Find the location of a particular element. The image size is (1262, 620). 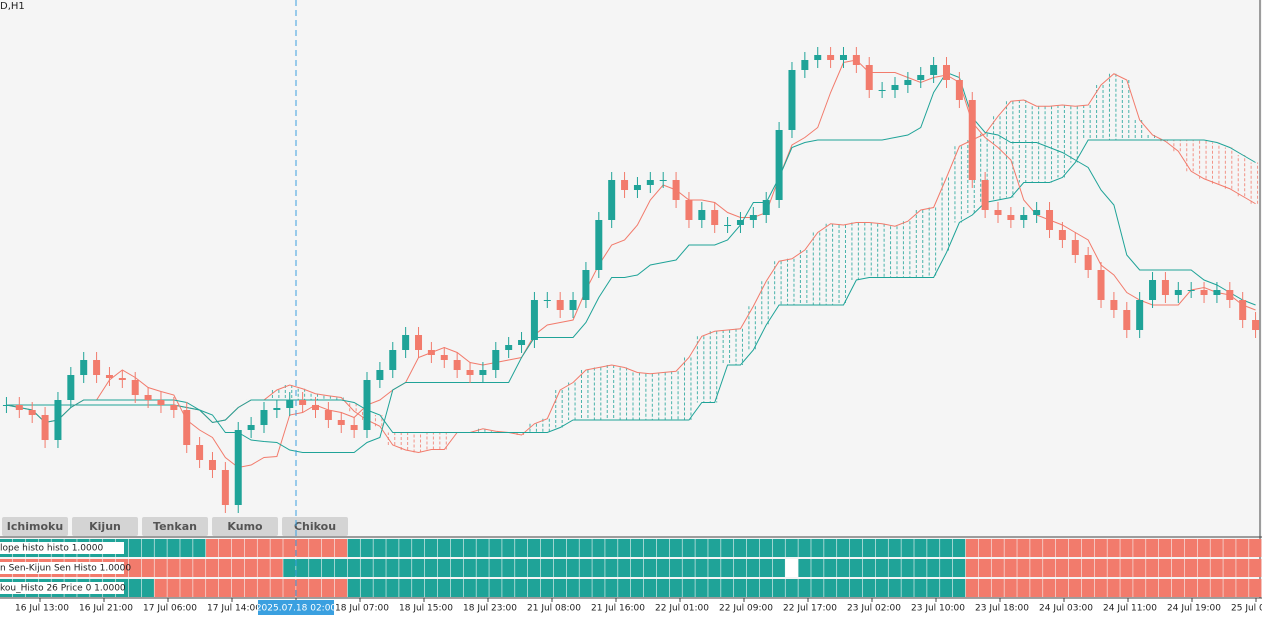

indicator-button-label: Chikou is located at coordinates (315, 526).